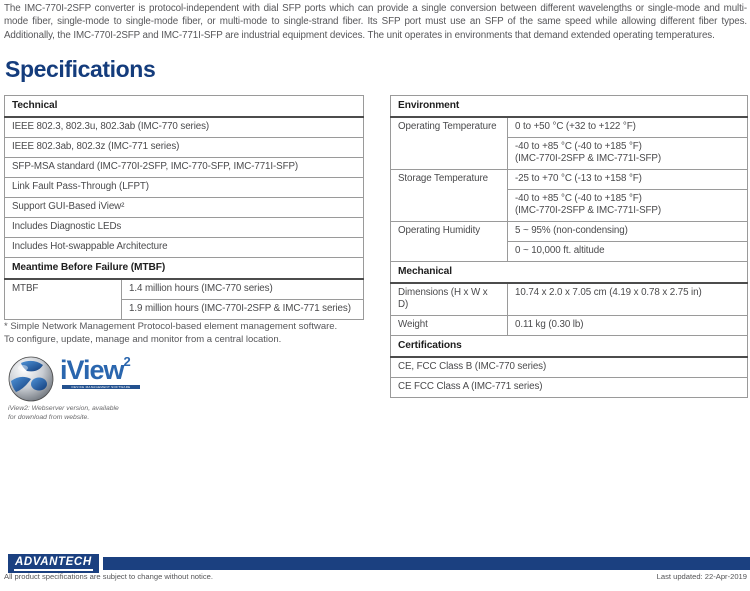  Describe the element at coordinates (80, 69) in the screenshot. I see `page-title: Specifications` at that location.